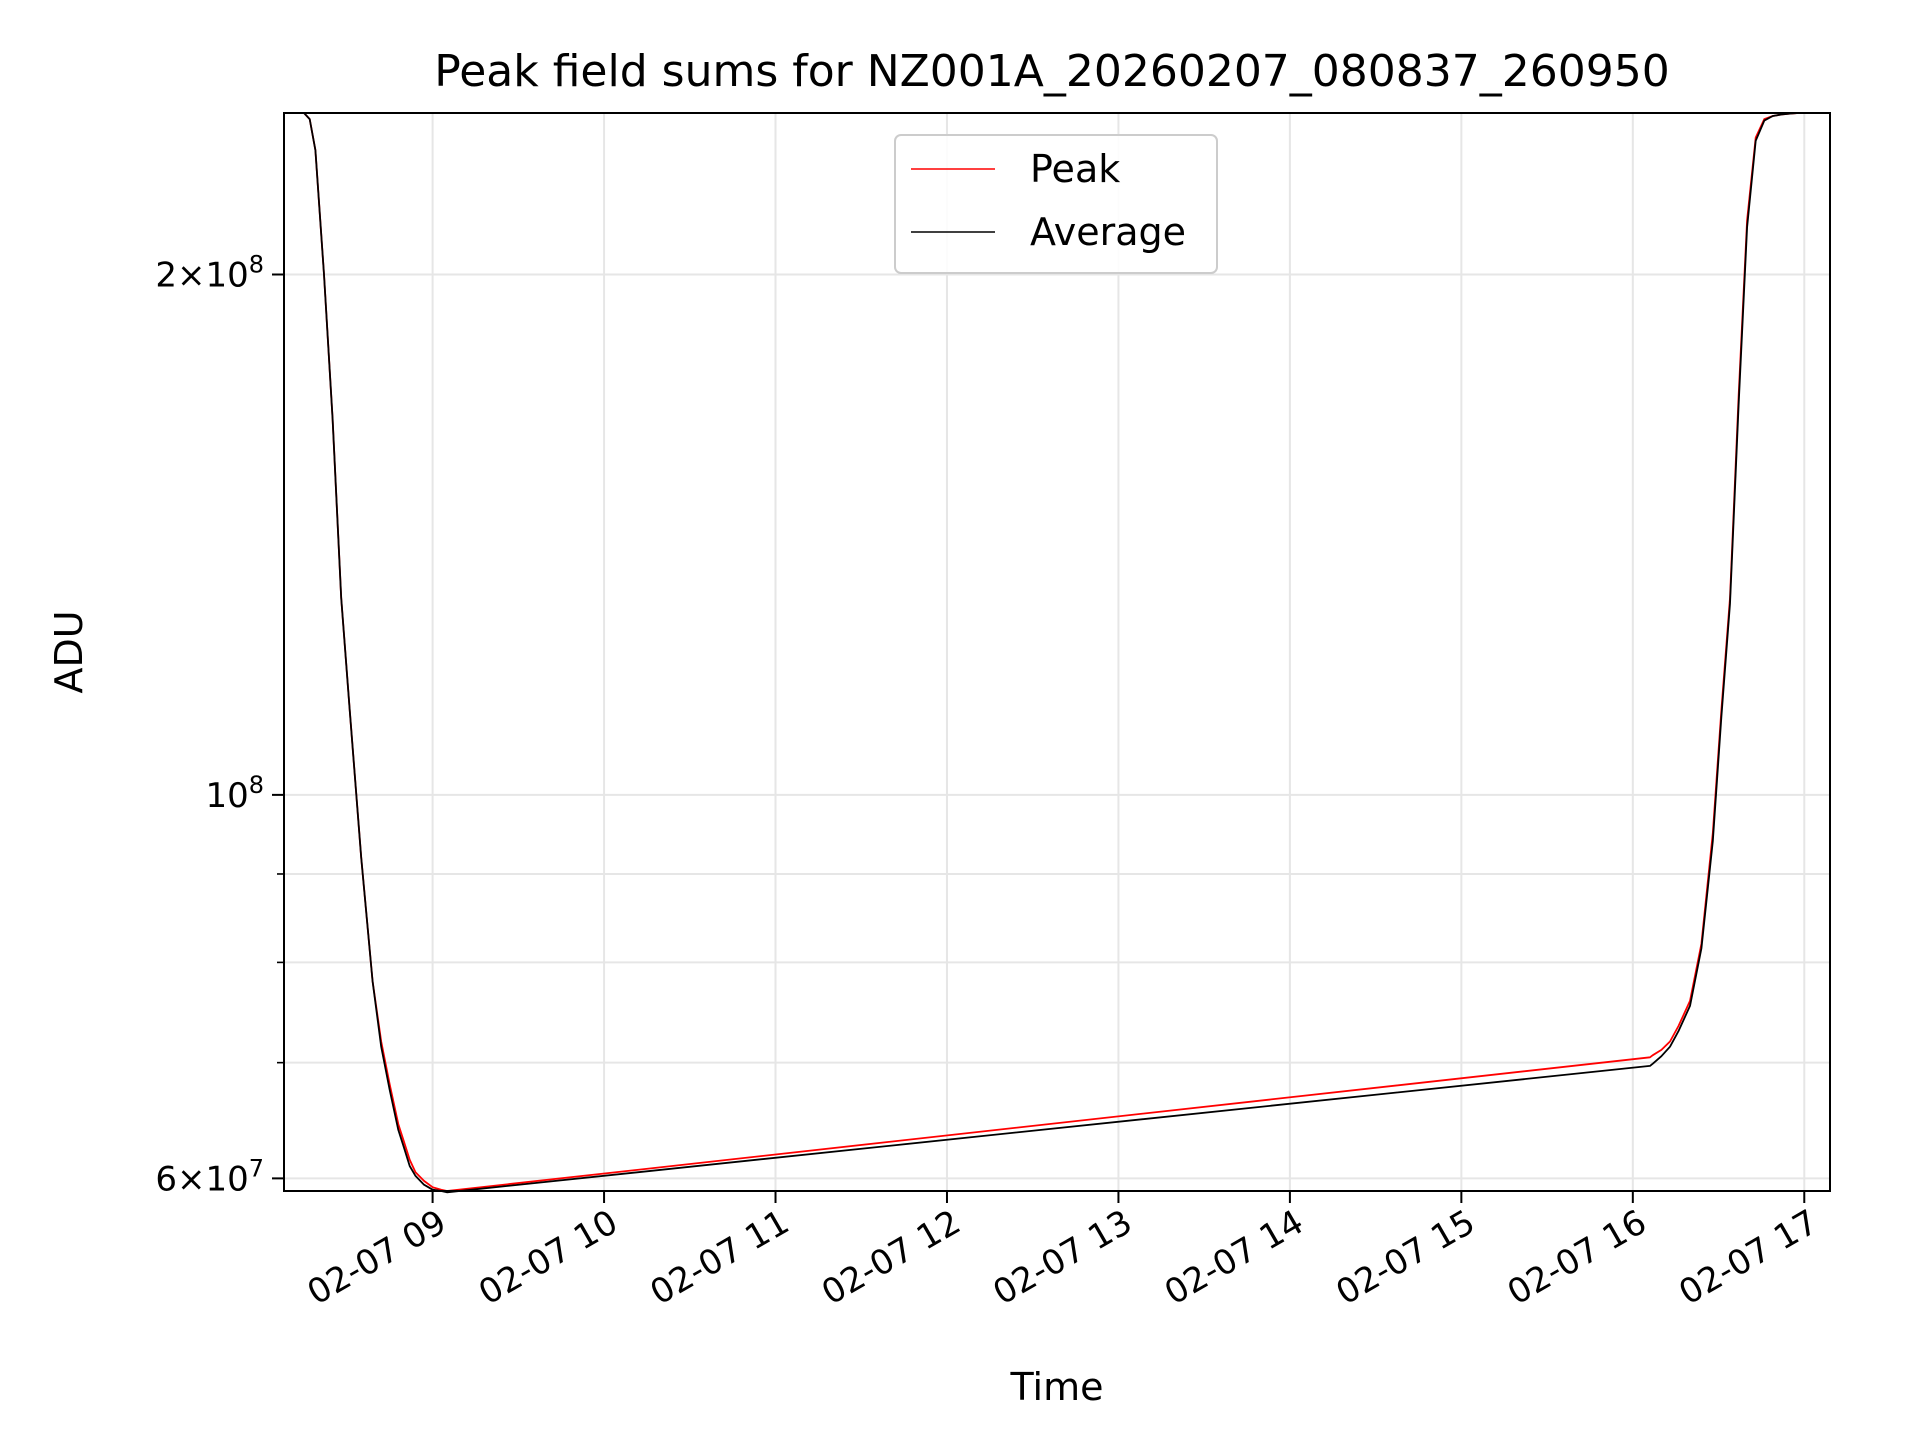  Describe the element at coordinates (234, 793) in the screenshot. I see `y-tick-label: 108` at that location.